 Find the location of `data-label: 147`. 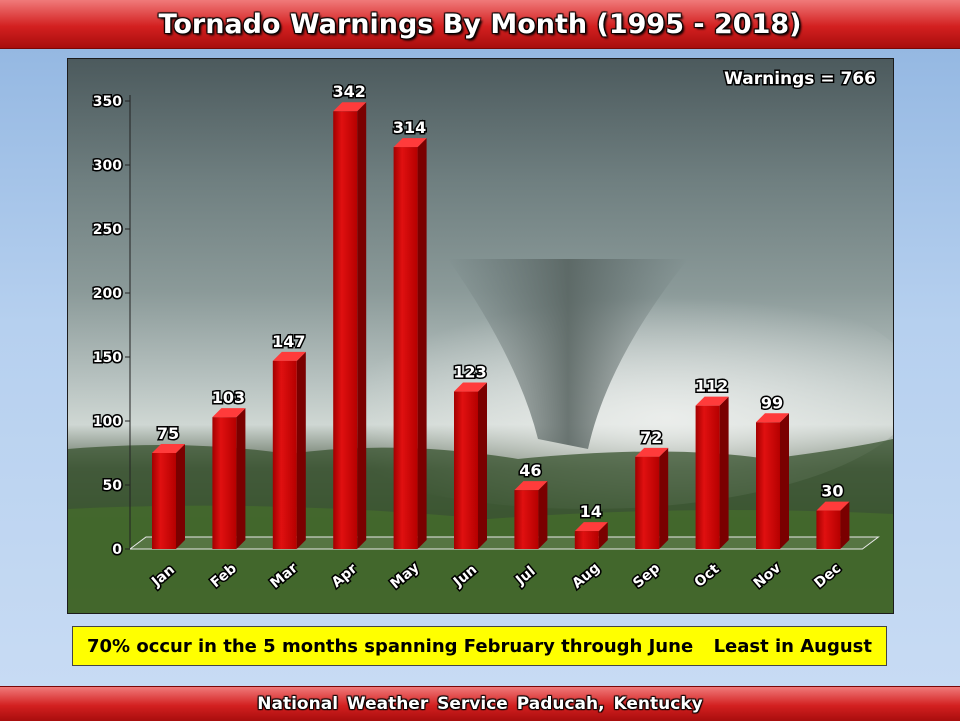

data-label: 147 is located at coordinates (288, 341).